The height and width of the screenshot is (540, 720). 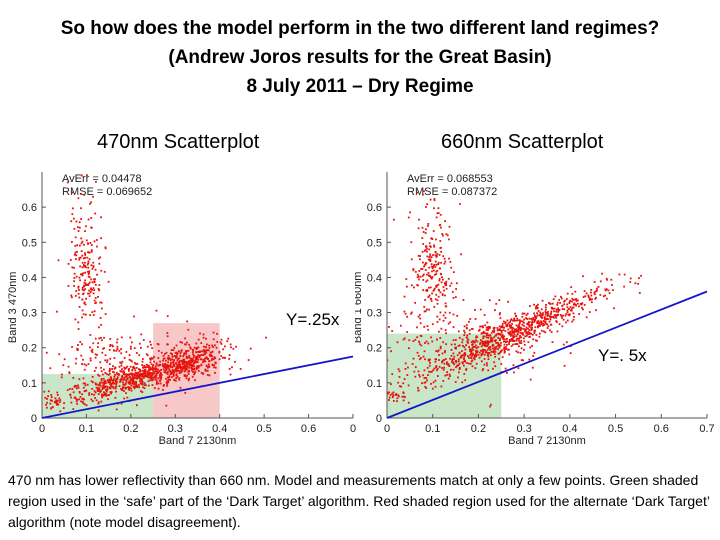 I want to click on y-tick-label: 0.1, so click(x=29, y=384).